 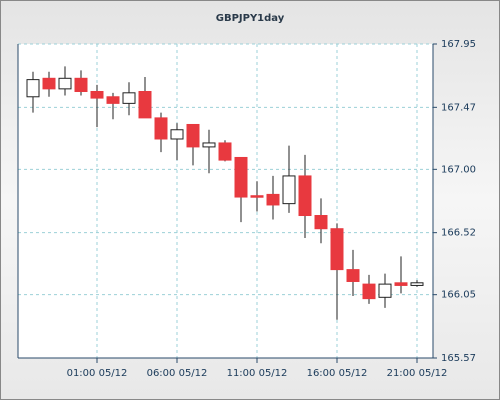 I want to click on x-tick-label: 21:00 05/12, so click(x=417, y=373).